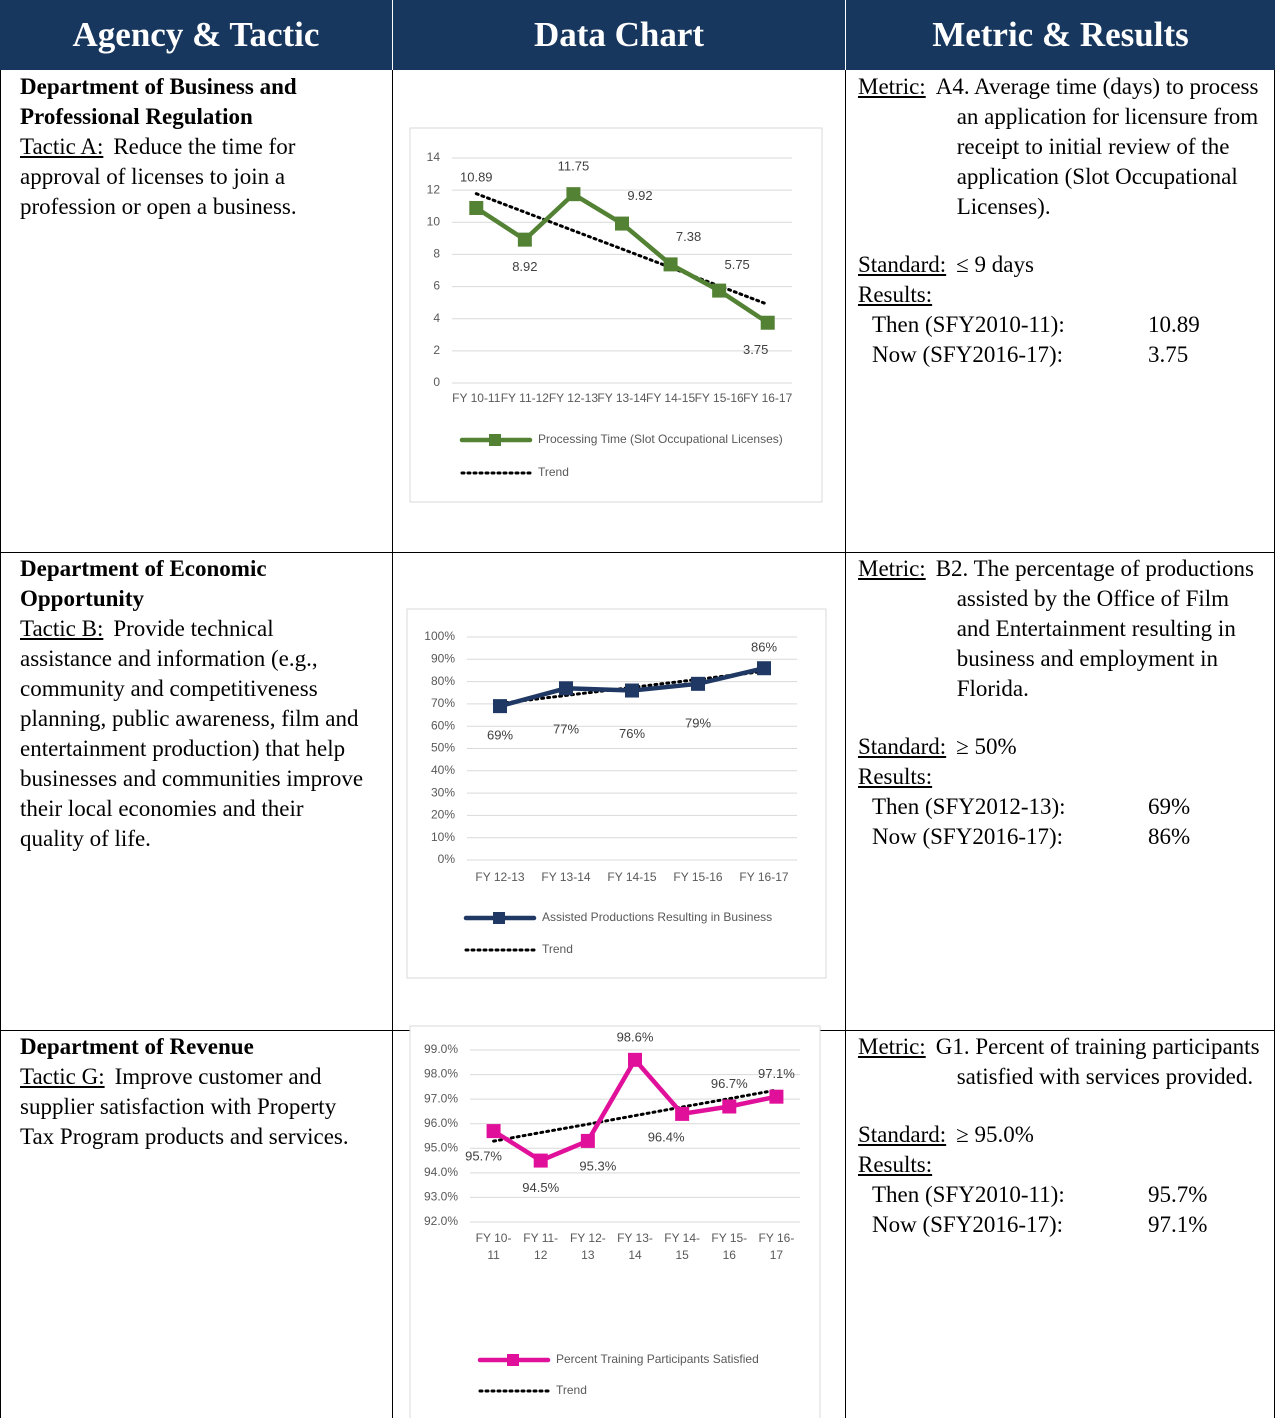 The width and height of the screenshot is (1275, 1418). I want to click on x-tick-label: FY 10-11, so click(493, 1246).